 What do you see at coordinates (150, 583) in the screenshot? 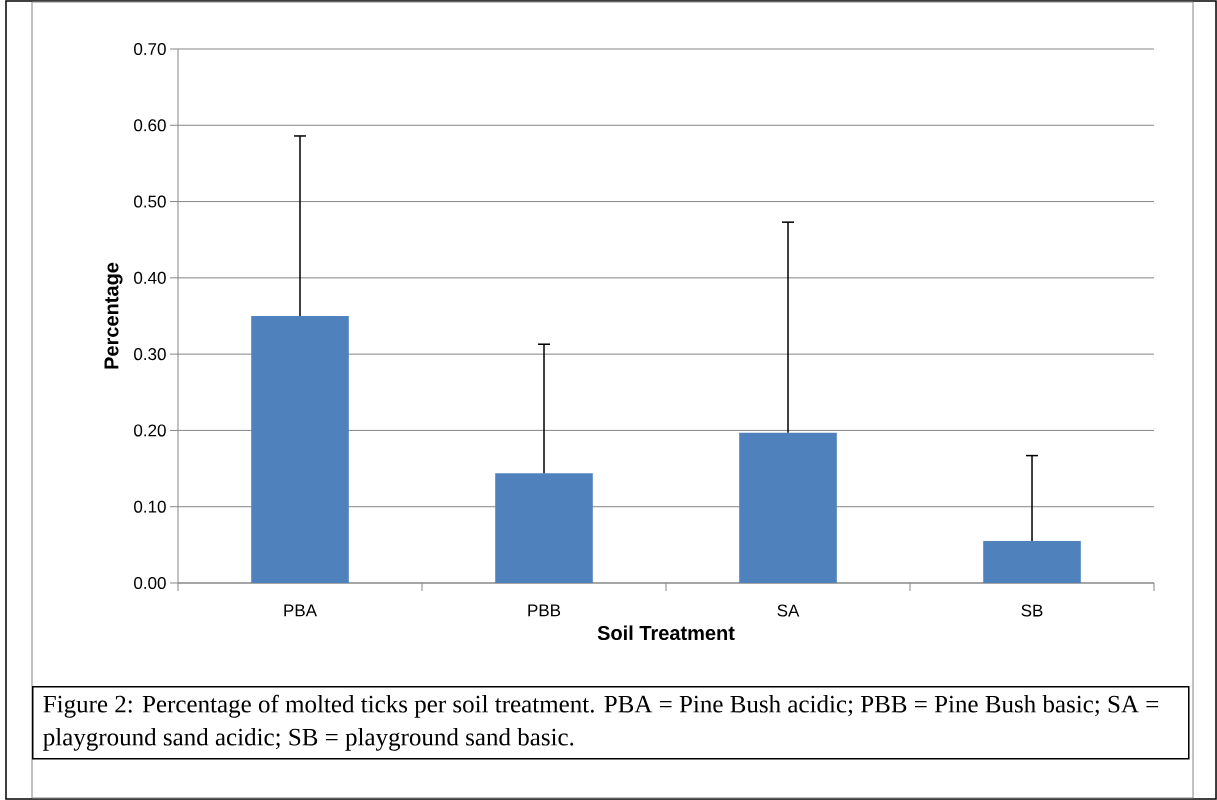
I see `y-tick-label: 0.00` at bounding box center [150, 583].